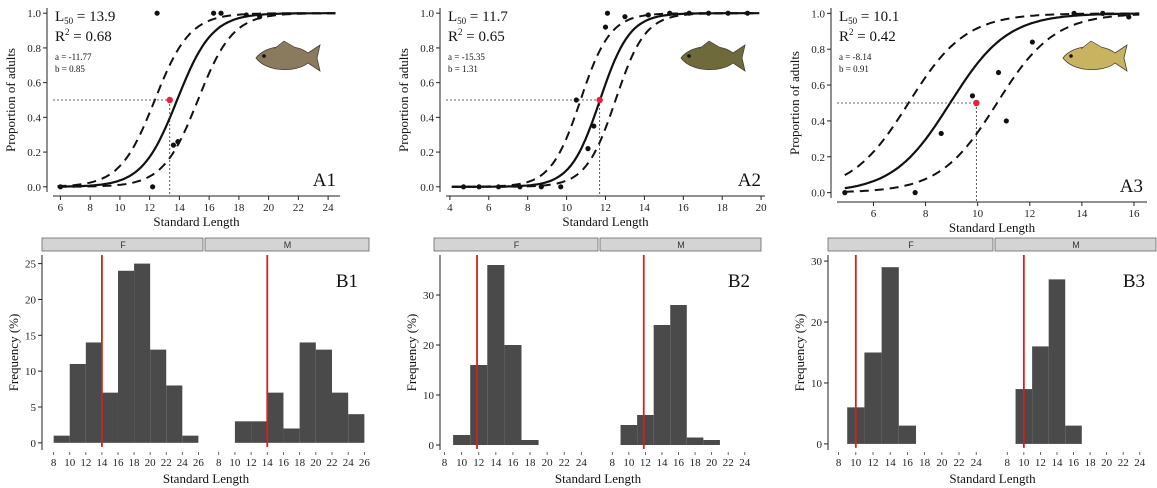 The height and width of the screenshot is (488, 1157). What do you see at coordinates (31, 372) in the screenshot?
I see `y-tick-label: 10` at bounding box center [31, 372].